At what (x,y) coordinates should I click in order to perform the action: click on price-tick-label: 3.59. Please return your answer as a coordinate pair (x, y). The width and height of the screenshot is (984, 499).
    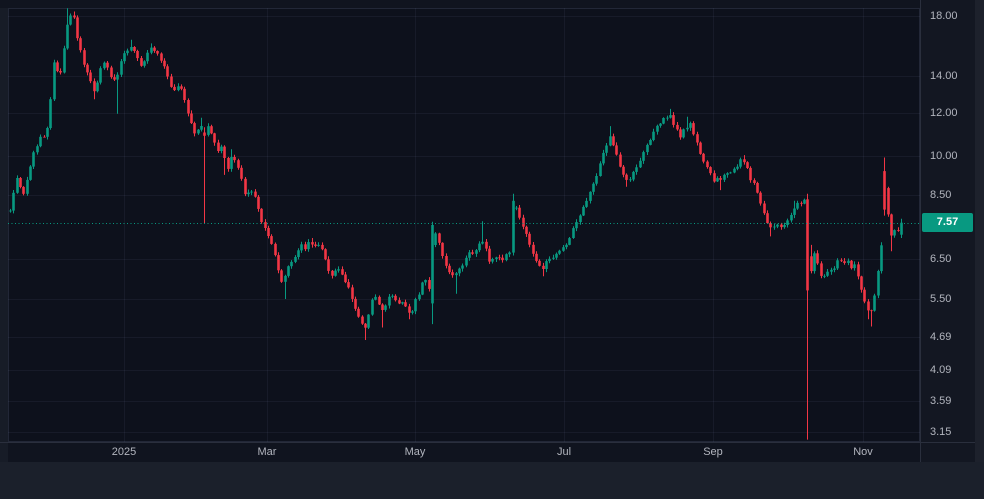
    Looking at the image, I should click on (941, 400).